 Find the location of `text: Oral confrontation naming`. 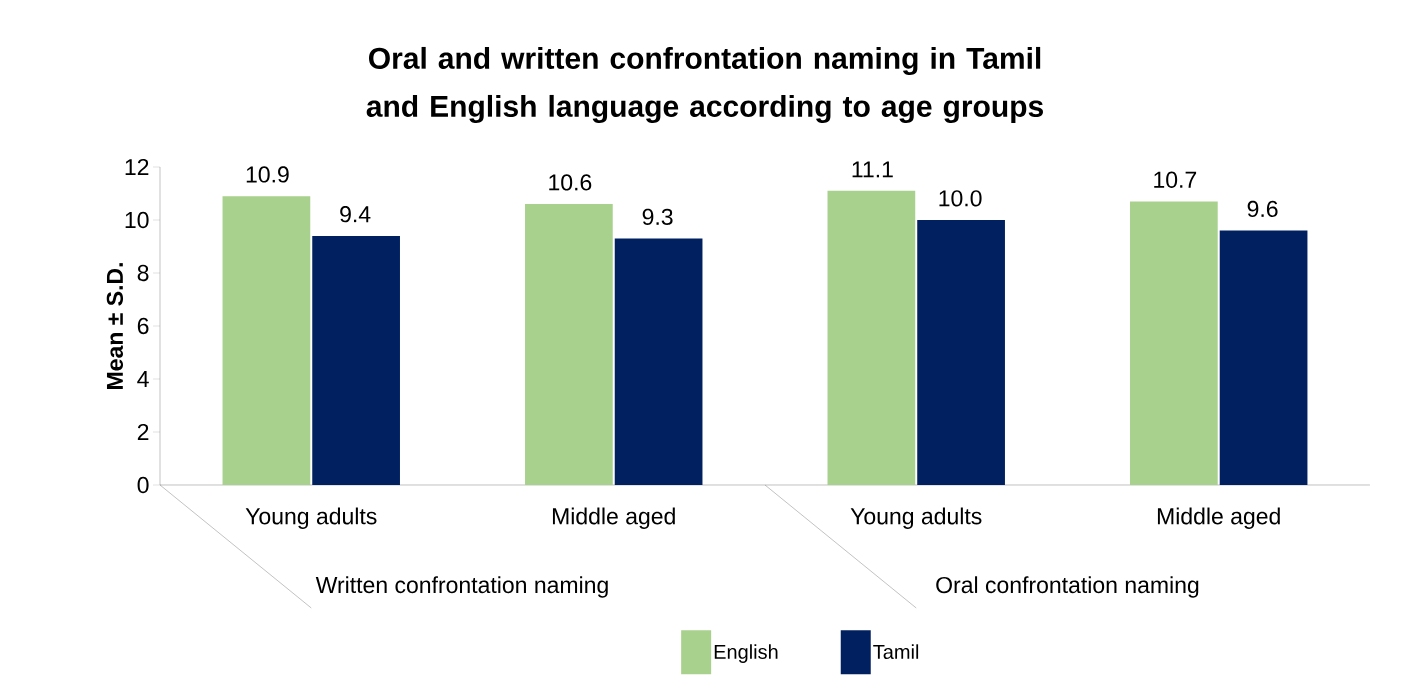

text: Oral confrontation naming is located at coordinates (1067, 587).